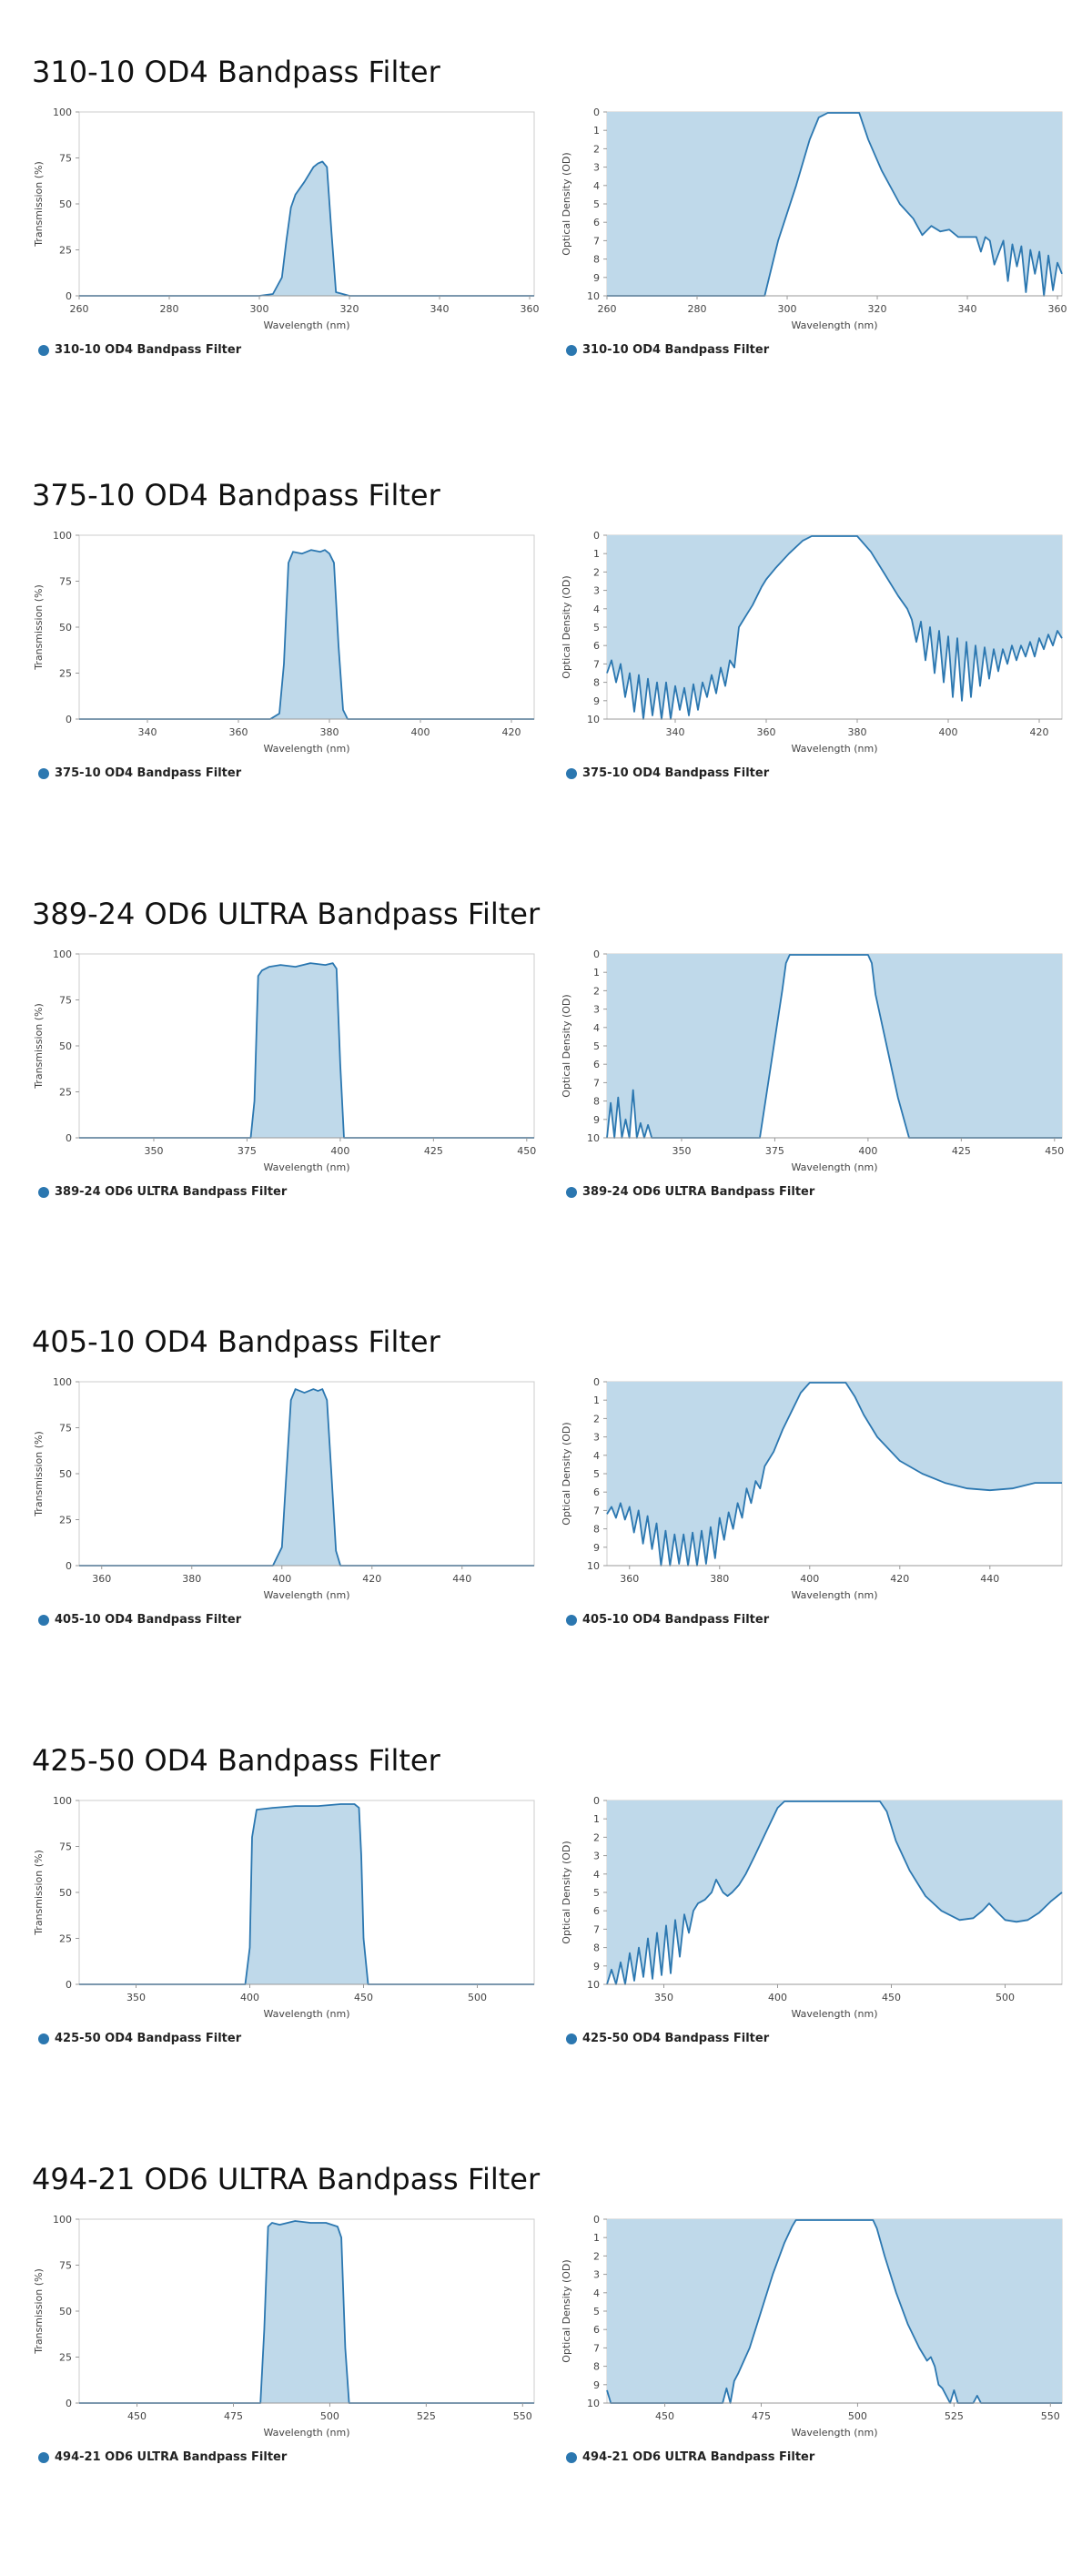 This screenshot has height=2576, width=1092. Describe the element at coordinates (608, 309) in the screenshot. I see `x-tick-label: 260` at that location.